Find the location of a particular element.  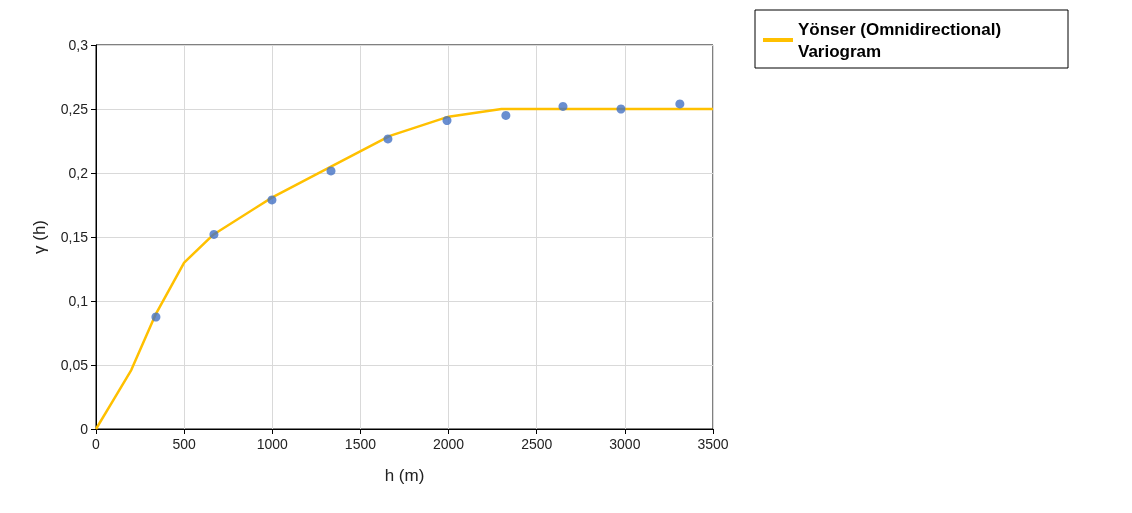

y-tick-label: 0,25 is located at coordinates (74, 109).